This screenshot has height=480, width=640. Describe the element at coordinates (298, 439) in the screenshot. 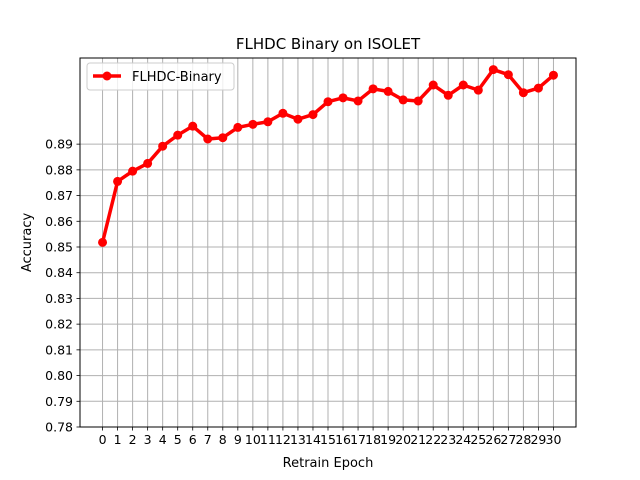

I see `x-tick-label: 13` at that location.